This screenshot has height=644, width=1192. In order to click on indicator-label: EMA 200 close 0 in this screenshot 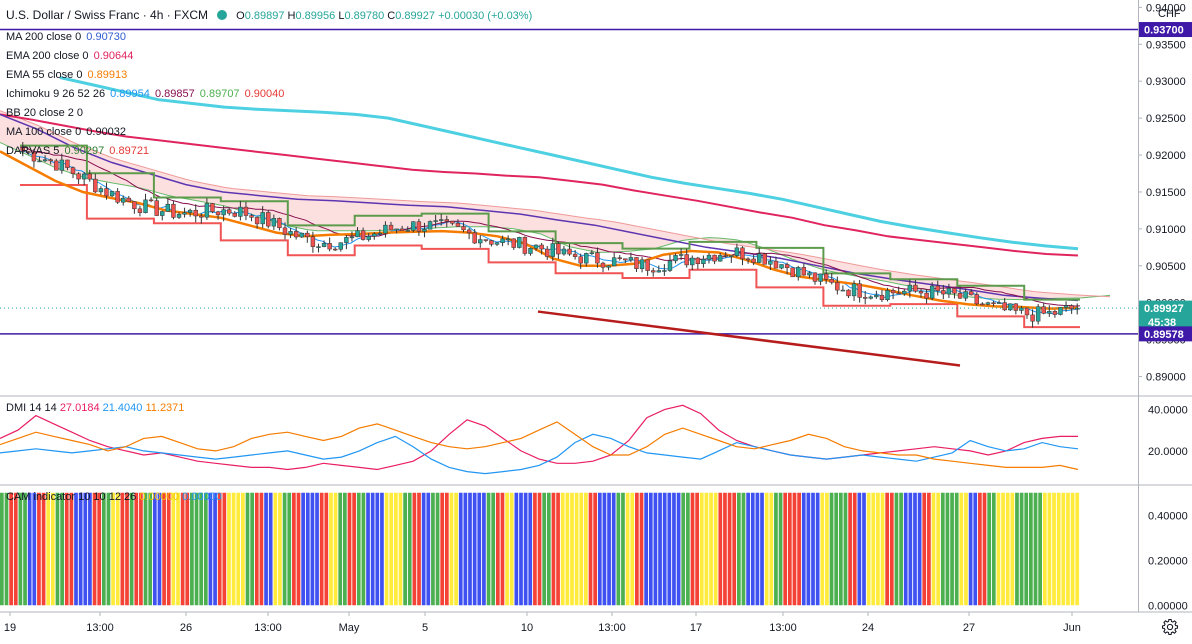, I will do `click(47, 56)`.